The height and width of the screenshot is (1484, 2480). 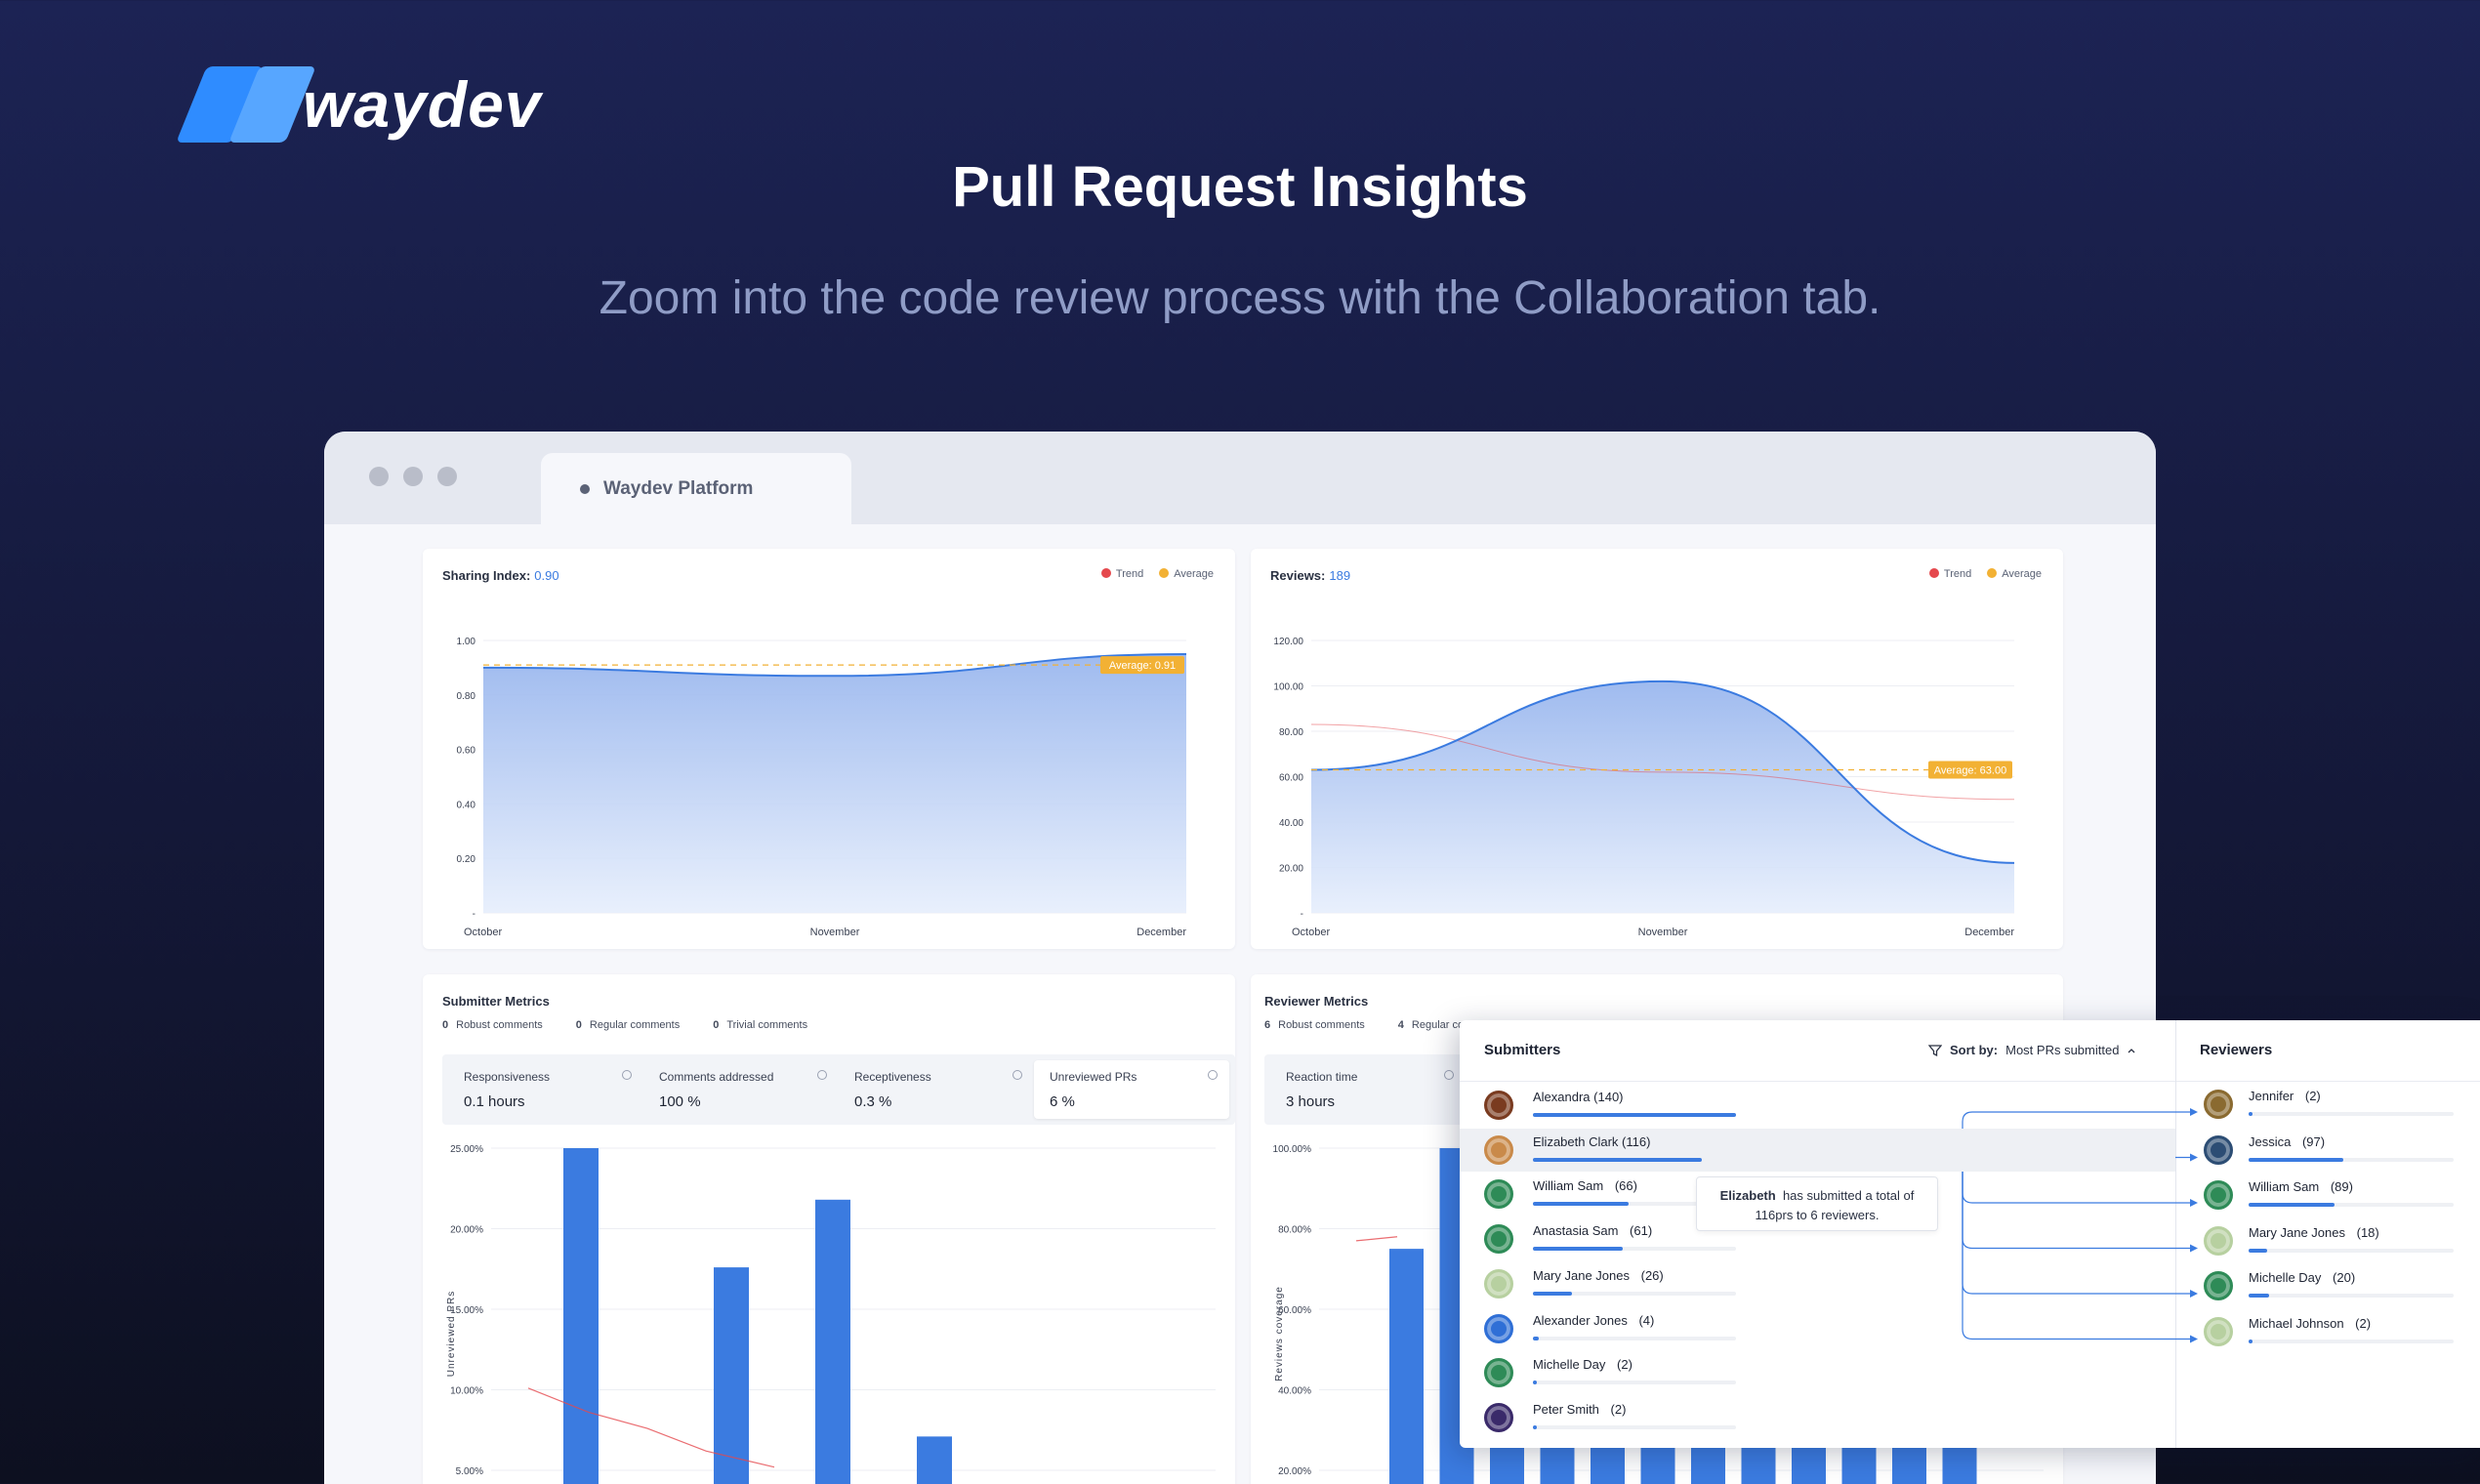 What do you see at coordinates (934, 1460) in the screenshot?
I see `bar` at bounding box center [934, 1460].